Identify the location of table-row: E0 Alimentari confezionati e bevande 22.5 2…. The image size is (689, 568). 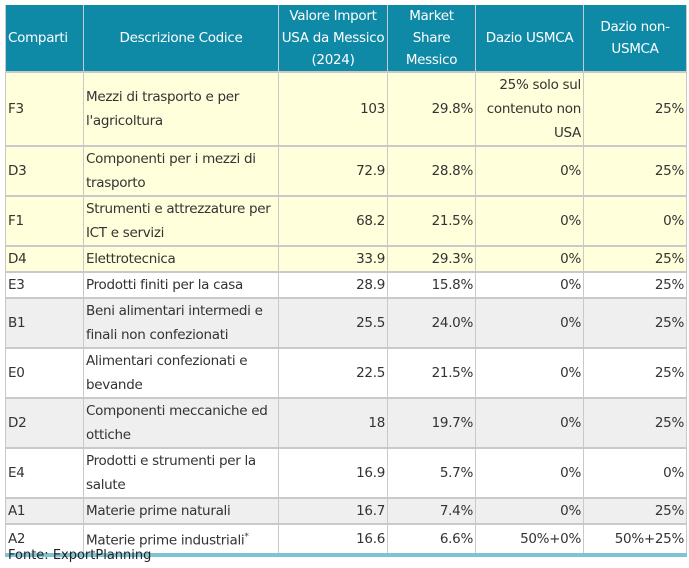
(346, 373).